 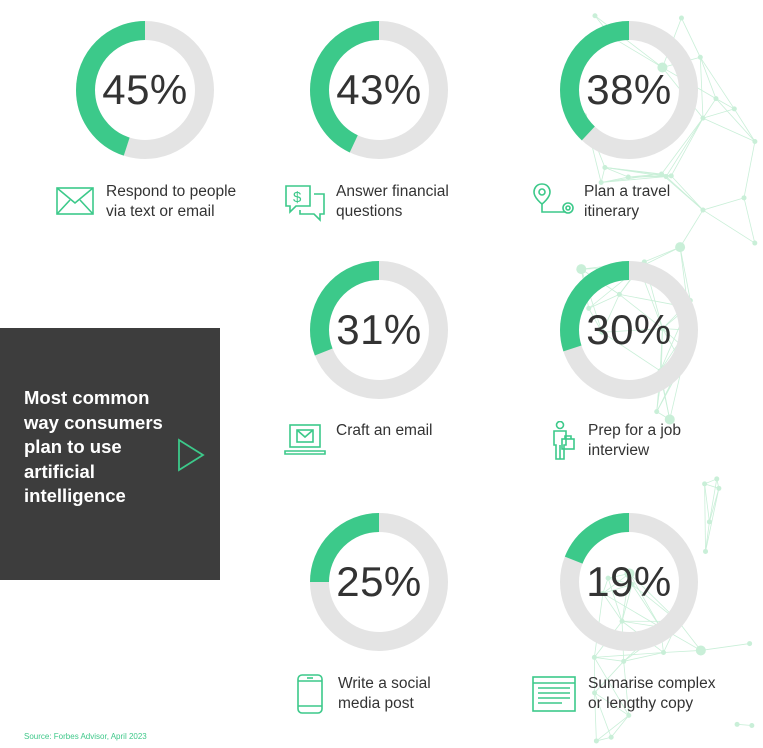 I want to click on donut-percentage: 43%, so click(x=379, y=89).